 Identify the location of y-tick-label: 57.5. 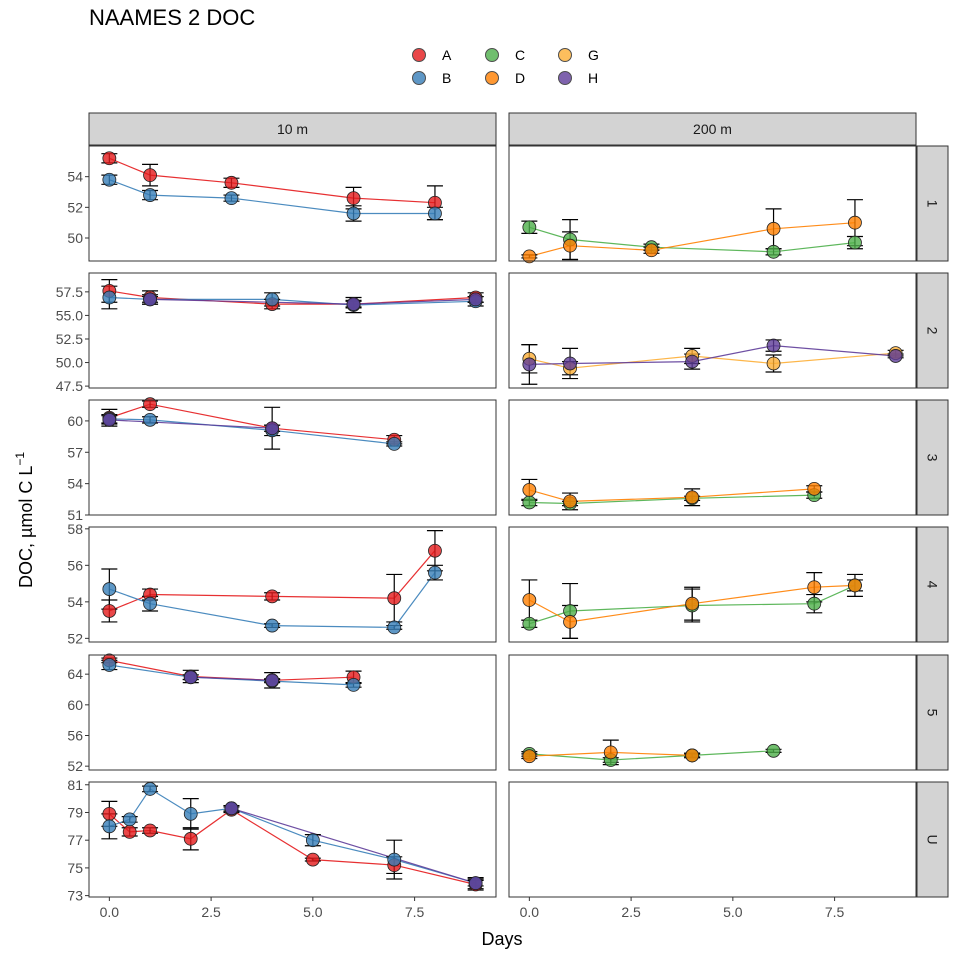
(69, 292).